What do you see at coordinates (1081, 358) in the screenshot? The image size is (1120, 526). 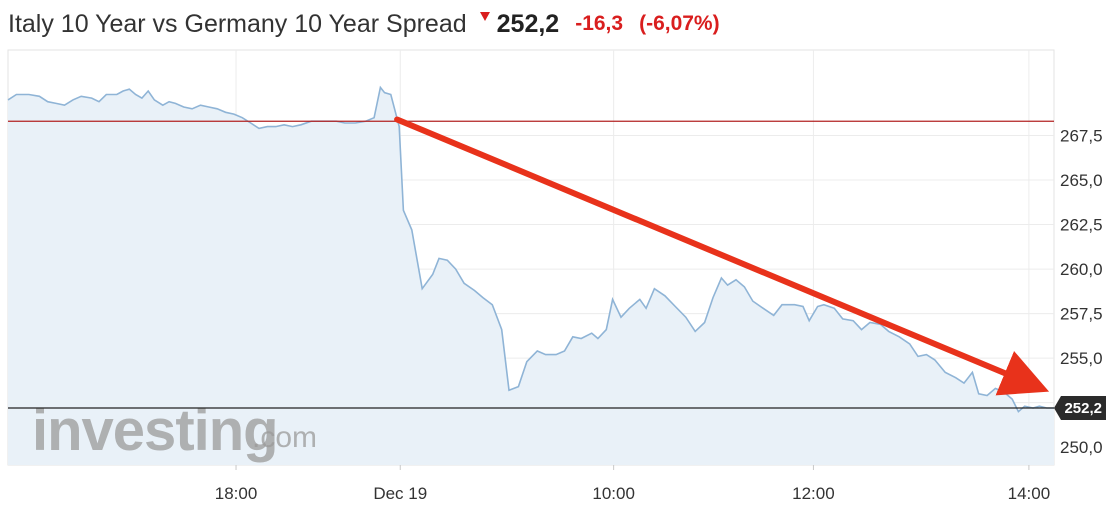 I see `y-tick-label: 255,0` at bounding box center [1081, 358].